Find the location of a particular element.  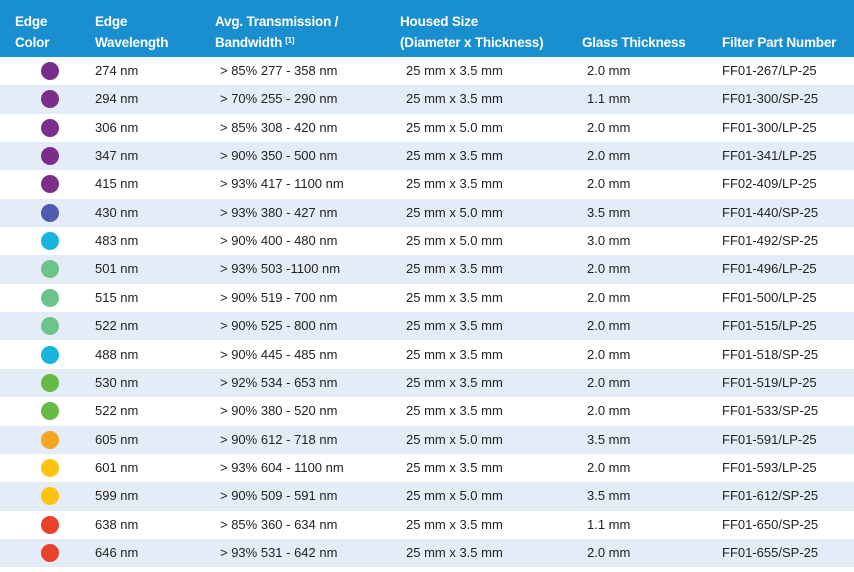

header-line: Wavelength is located at coordinates (131, 42).